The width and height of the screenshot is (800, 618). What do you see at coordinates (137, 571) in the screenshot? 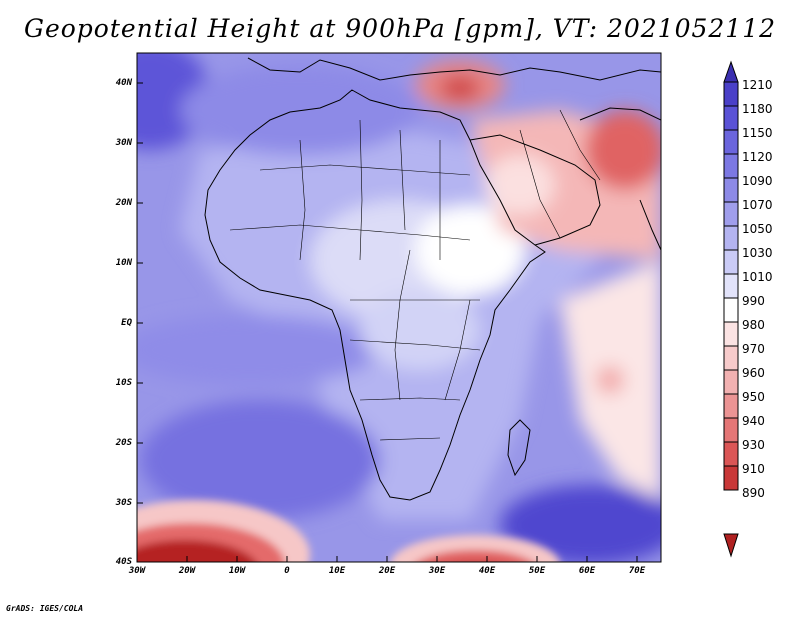
I see `lon-label-30w: 30W` at bounding box center [137, 571].